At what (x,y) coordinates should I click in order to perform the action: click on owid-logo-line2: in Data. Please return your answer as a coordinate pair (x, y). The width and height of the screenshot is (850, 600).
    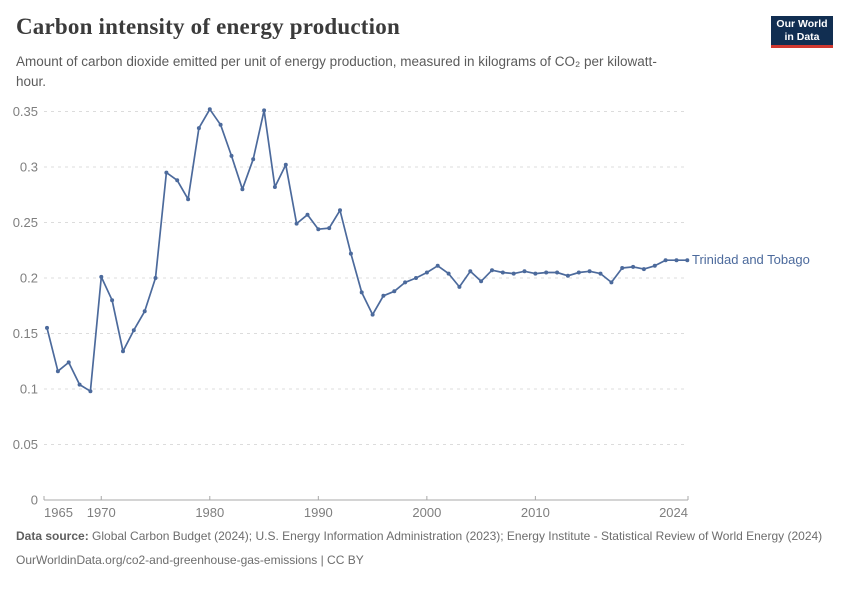
    Looking at the image, I should click on (802, 36).